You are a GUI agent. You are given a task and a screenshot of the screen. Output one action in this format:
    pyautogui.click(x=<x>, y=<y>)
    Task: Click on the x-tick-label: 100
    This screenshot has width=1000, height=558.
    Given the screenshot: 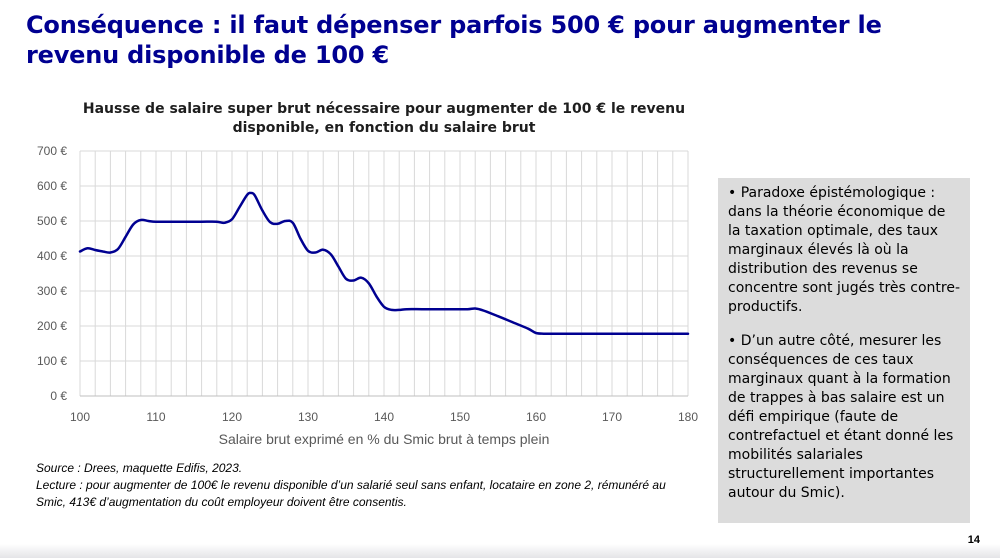 What is the action you would take?
    pyautogui.click(x=80, y=417)
    